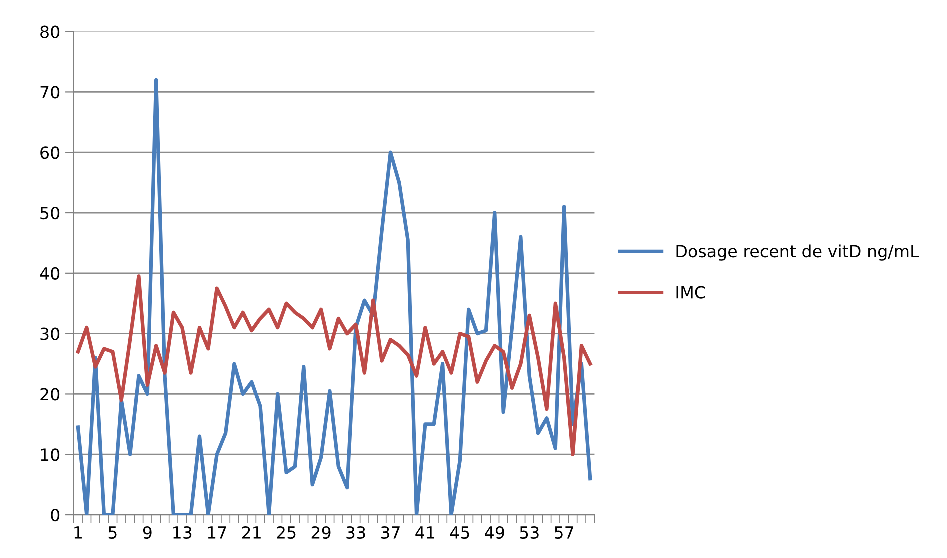 The height and width of the screenshot is (558, 947). What do you see at coordinates (564, 533) in the screenshot?
I see `x-tick-label: 57` at bounding box center [564, 533].